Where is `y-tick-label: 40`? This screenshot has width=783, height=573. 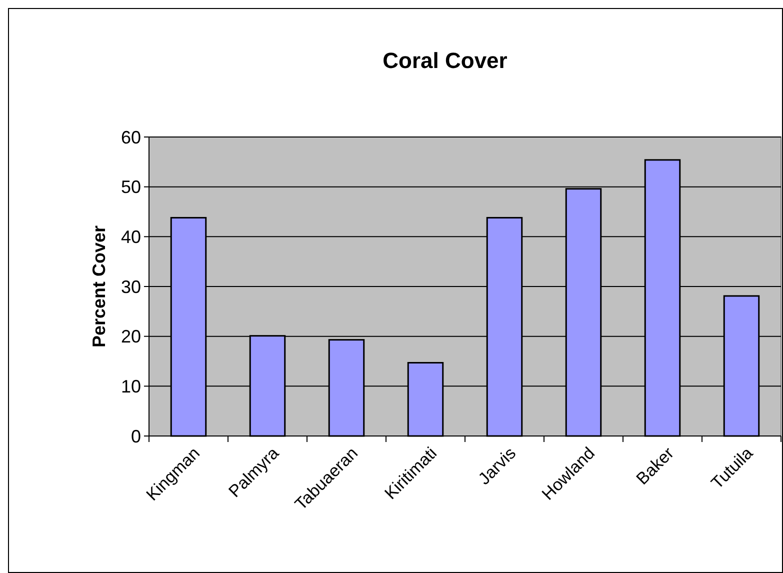
y-tick-label: 40 is located at coordinates (130, 236).